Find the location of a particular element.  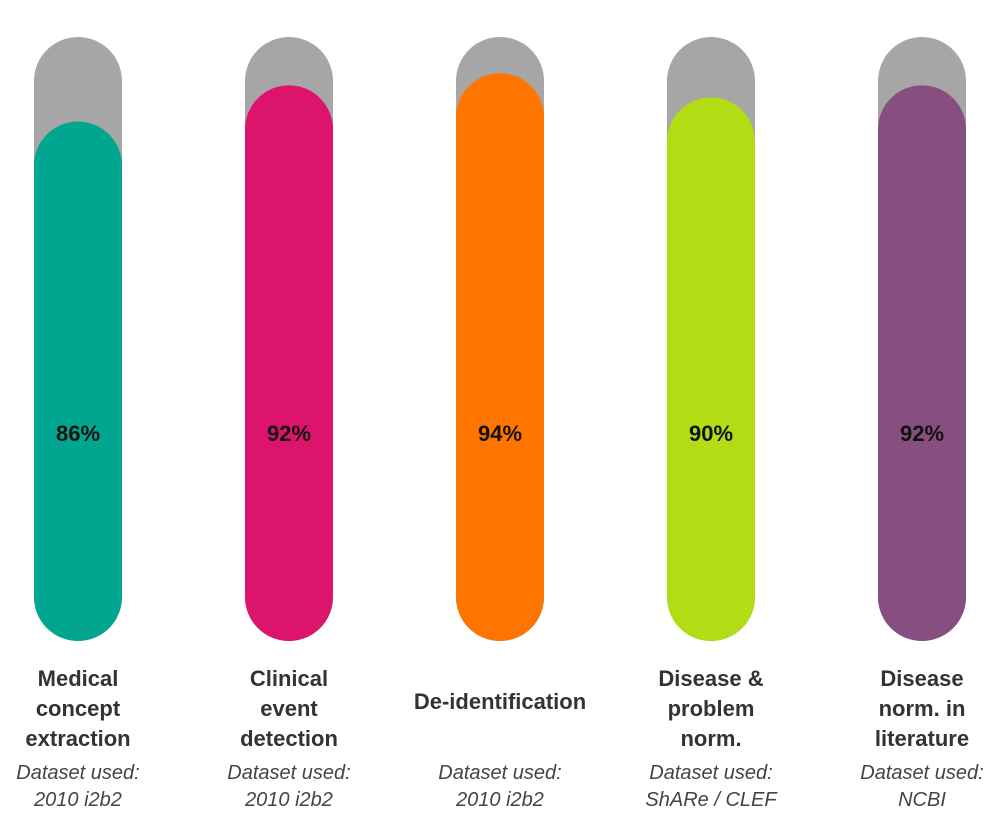

category-label-line: detection is located at coordinates (289, 738).